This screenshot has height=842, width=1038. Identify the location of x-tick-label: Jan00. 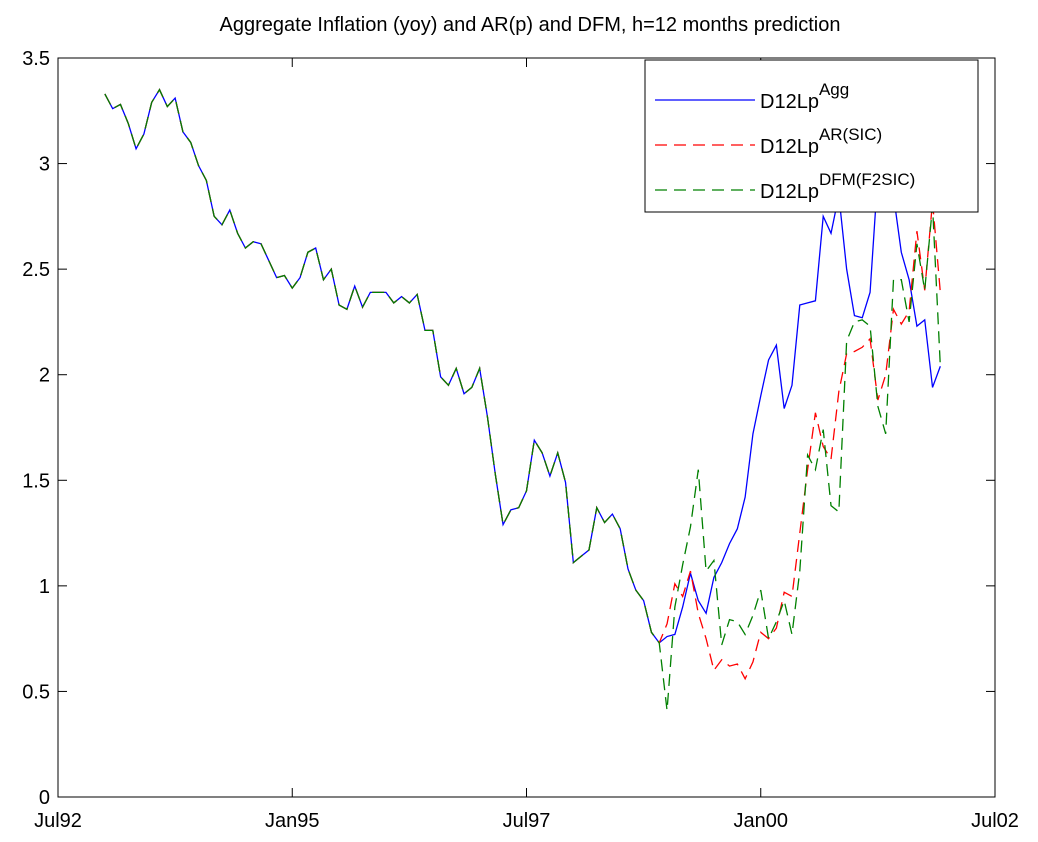
(761, 821).